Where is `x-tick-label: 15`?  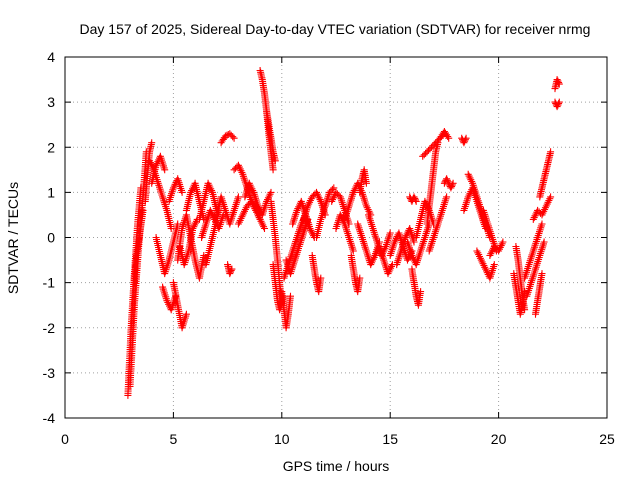
x-tick-label: 15 is located at coordinates (390, 439).